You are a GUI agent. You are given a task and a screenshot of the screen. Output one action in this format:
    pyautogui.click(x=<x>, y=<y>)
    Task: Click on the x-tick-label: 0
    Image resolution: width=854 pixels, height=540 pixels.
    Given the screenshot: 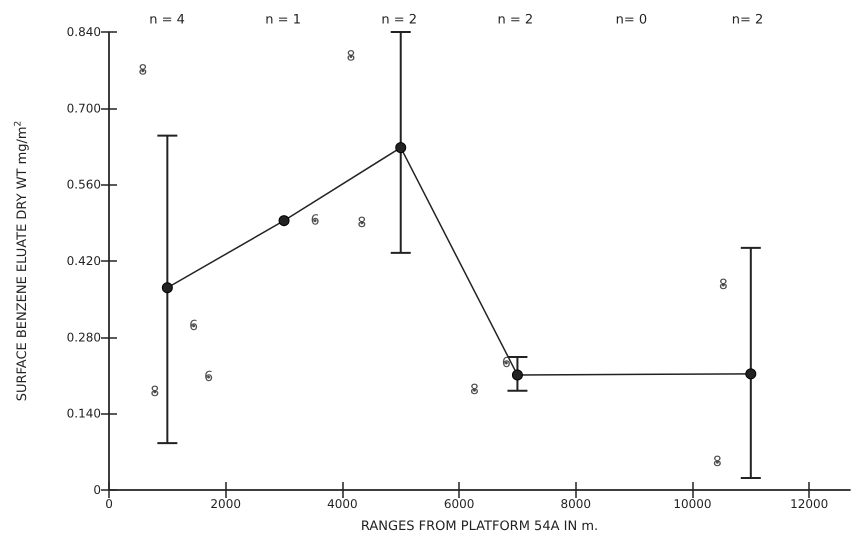 What is the action you would take?
    pyautogui.click(x=109, y=504)
    